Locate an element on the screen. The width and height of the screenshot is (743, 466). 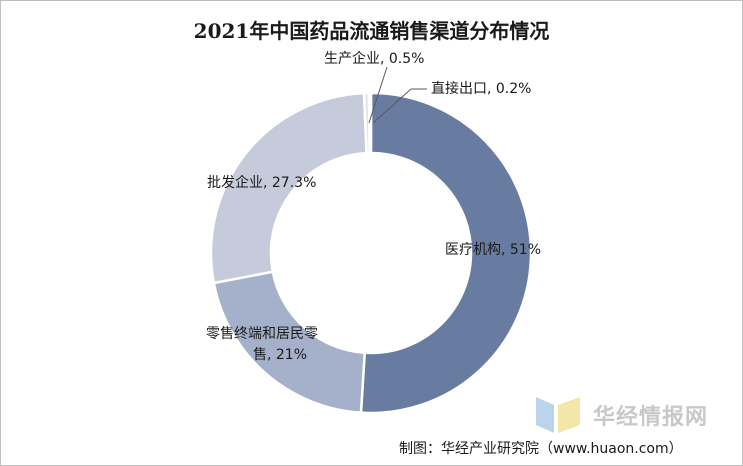
leader-line-production is located at coordinates (378, 95).